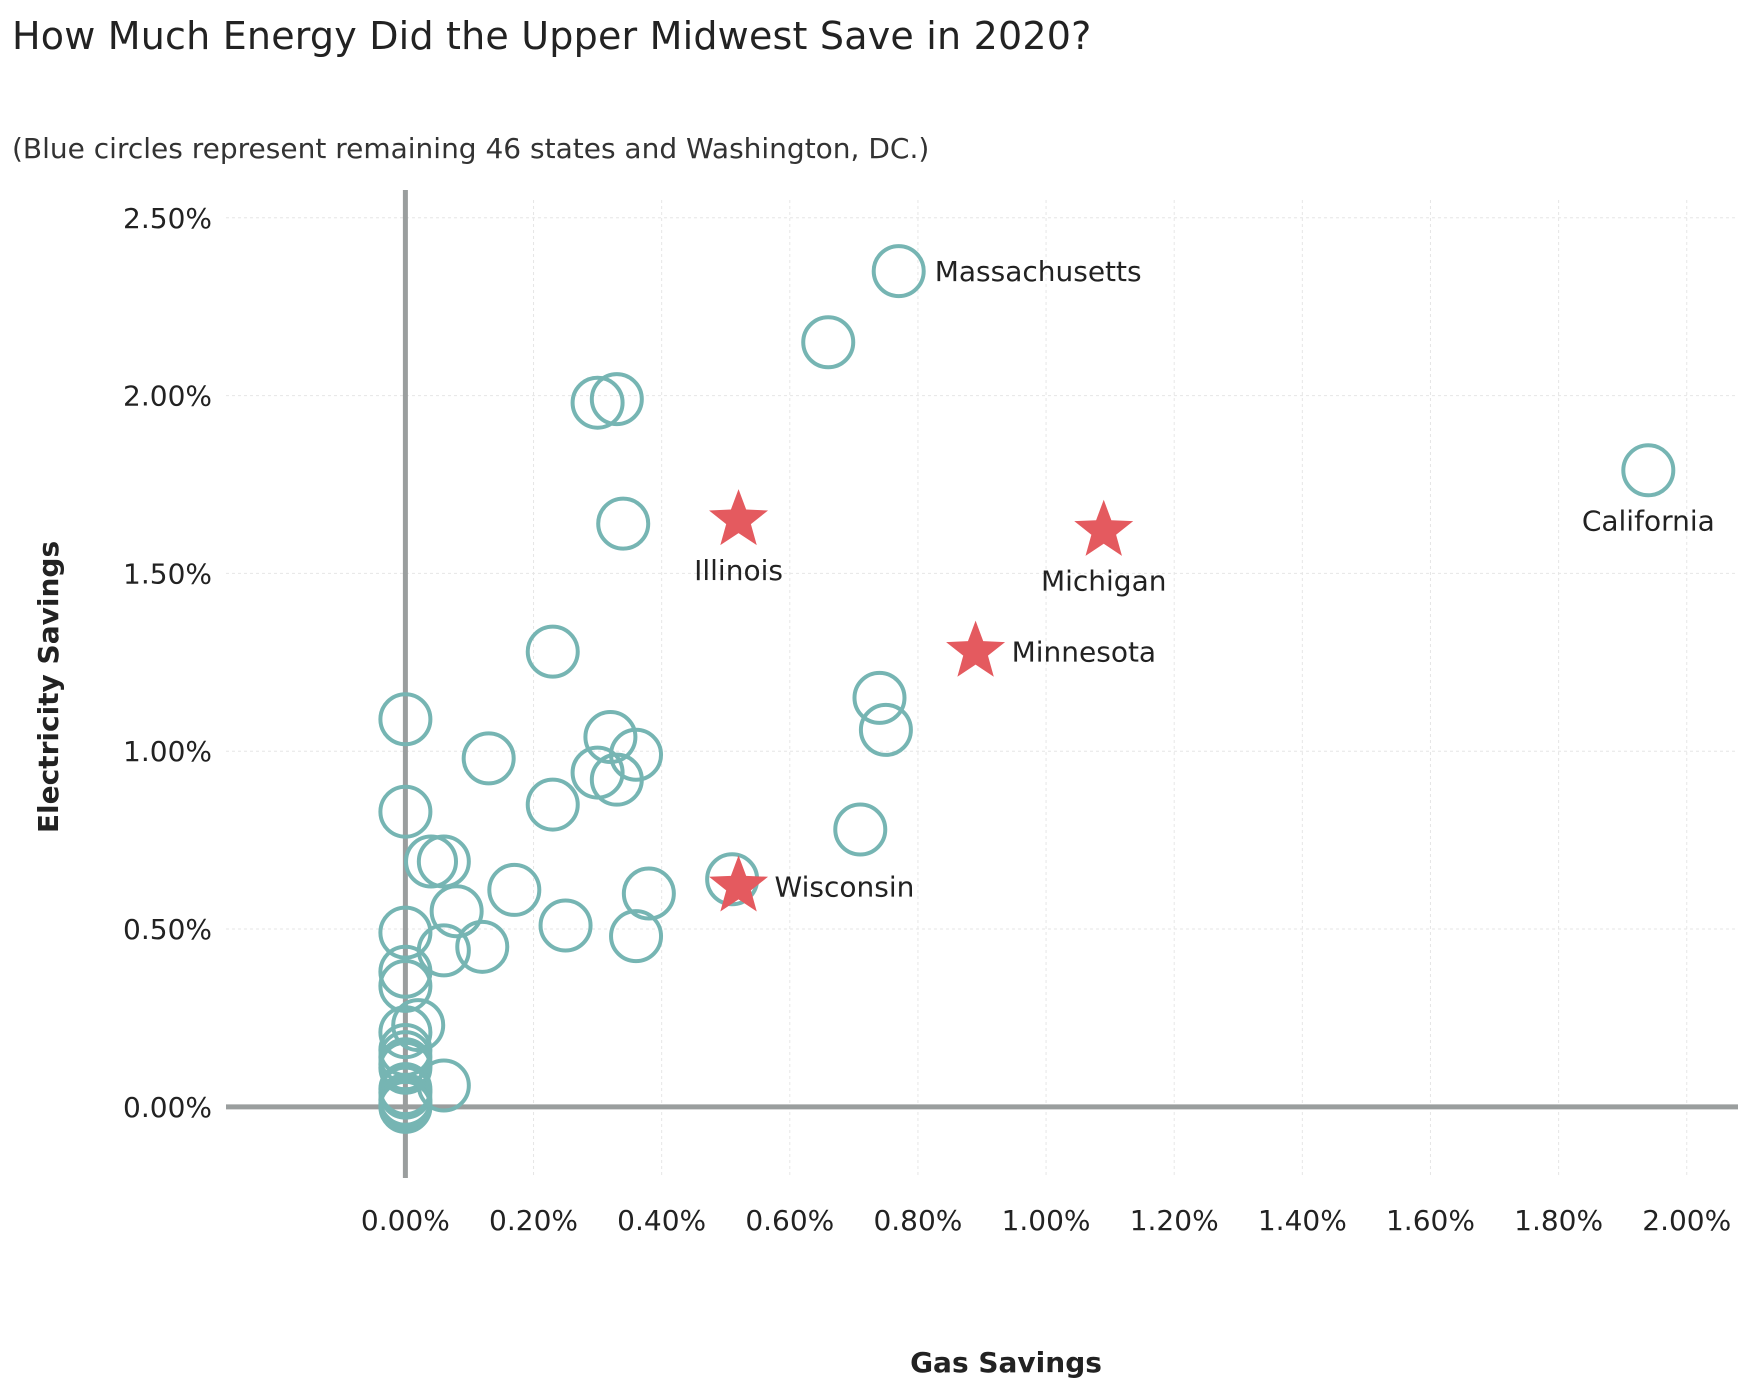 The image size is (1744, 1394). I want to click on x-tick-label: 1.00%, so click(1046, 1220).